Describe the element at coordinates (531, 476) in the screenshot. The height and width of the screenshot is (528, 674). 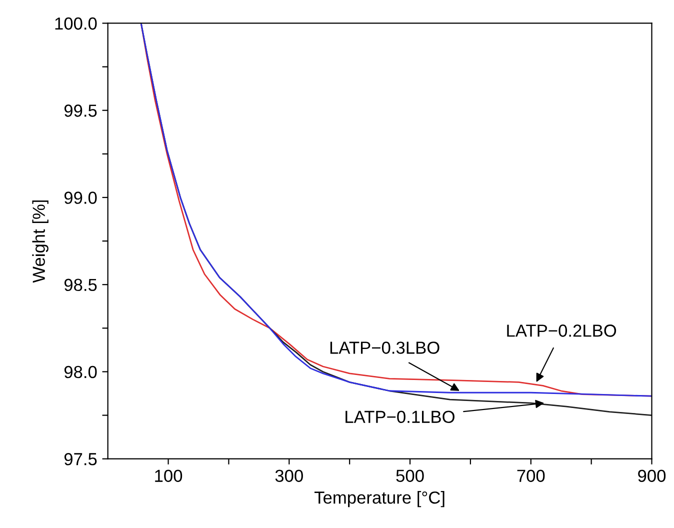
I see `x-tick-label: 700` at that location.